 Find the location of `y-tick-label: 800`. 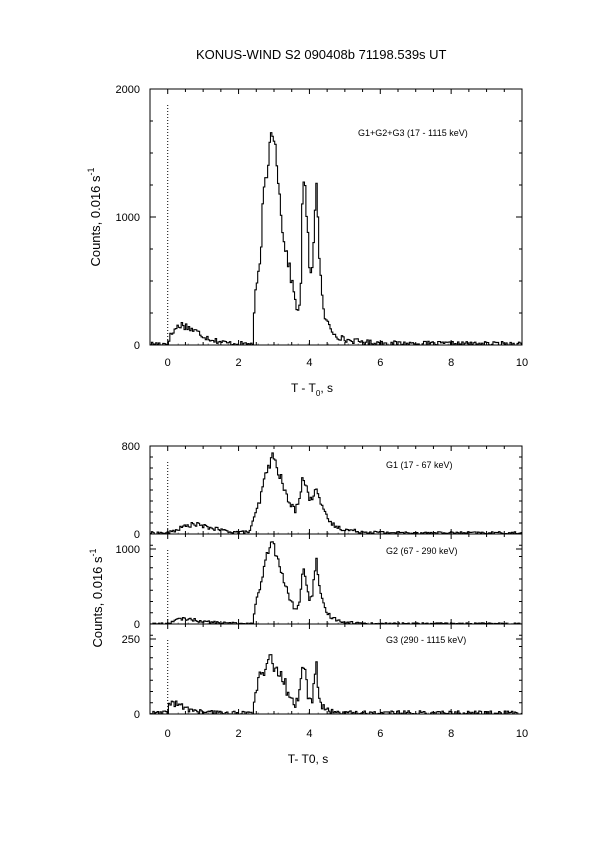

y-tick-label: 800 is located at coordinates (131, 447).